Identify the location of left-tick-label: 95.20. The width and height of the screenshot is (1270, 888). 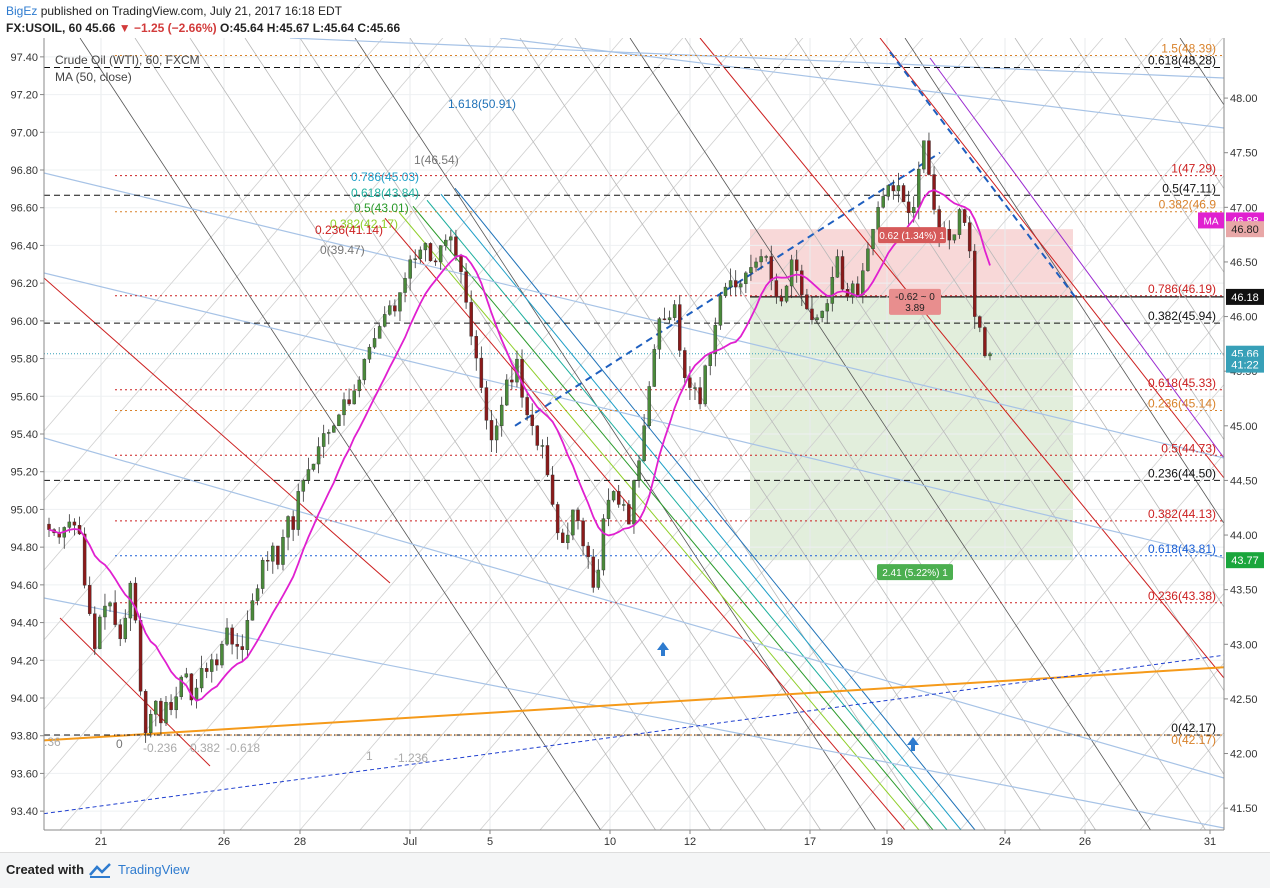
(24, 473).